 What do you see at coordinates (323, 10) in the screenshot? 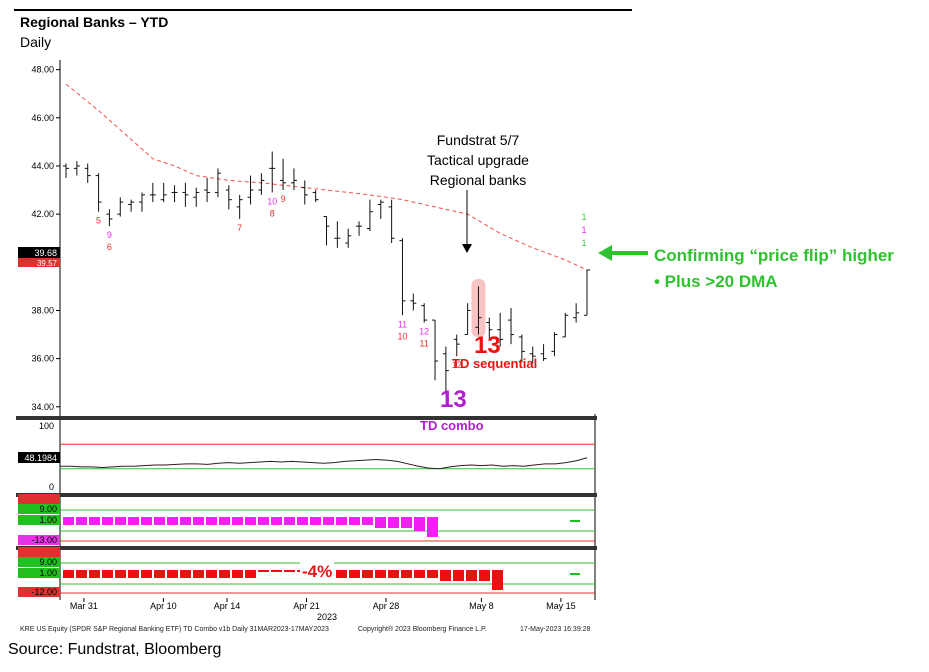
I see `top-rule` at bounding box center [323, 10].